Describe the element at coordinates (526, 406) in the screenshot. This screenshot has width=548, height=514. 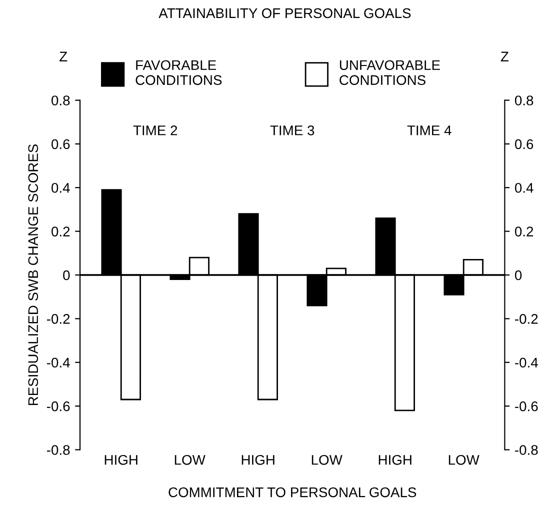
I see `y2-tick-label: -0.6` at that location.